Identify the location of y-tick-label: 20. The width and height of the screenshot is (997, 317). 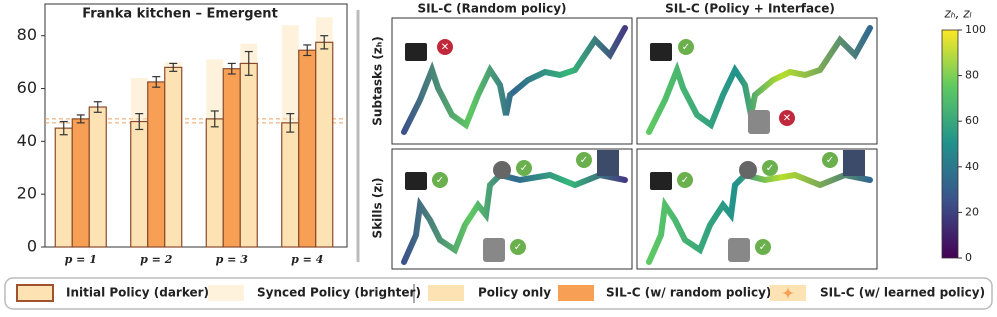
(27, 193).